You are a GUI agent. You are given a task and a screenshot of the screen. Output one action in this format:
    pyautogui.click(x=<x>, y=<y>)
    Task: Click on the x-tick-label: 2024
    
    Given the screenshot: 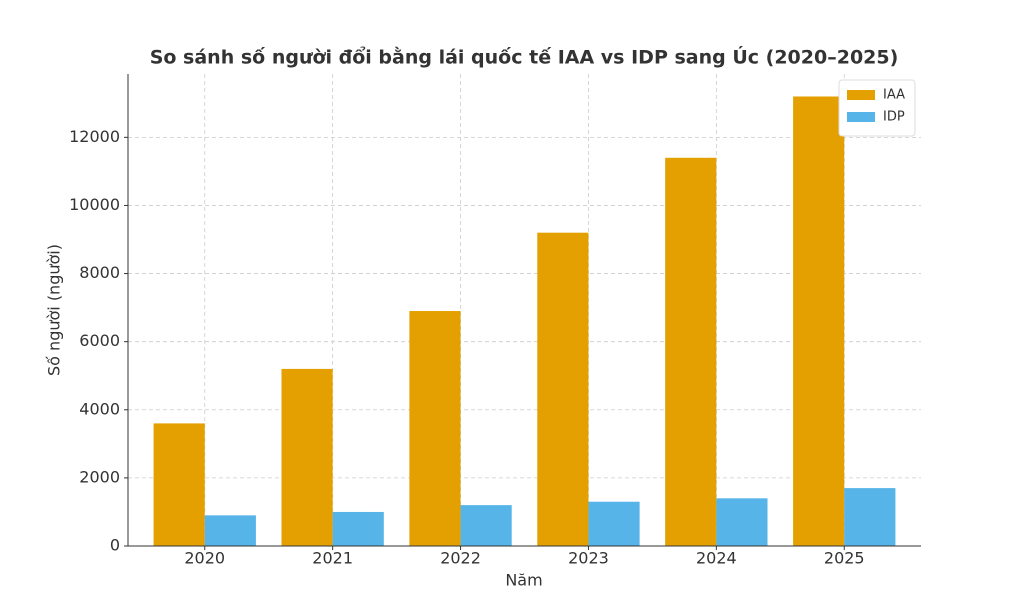 What is the action you would take?
    pyautogui.click(x=716, y=558)
    